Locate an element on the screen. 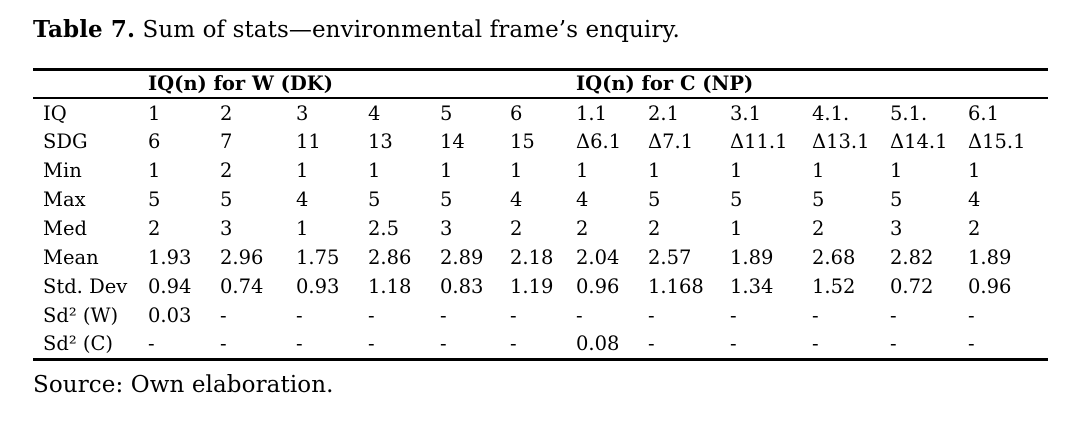  cell: Δ15.1 is located at coordinates (997, 141).